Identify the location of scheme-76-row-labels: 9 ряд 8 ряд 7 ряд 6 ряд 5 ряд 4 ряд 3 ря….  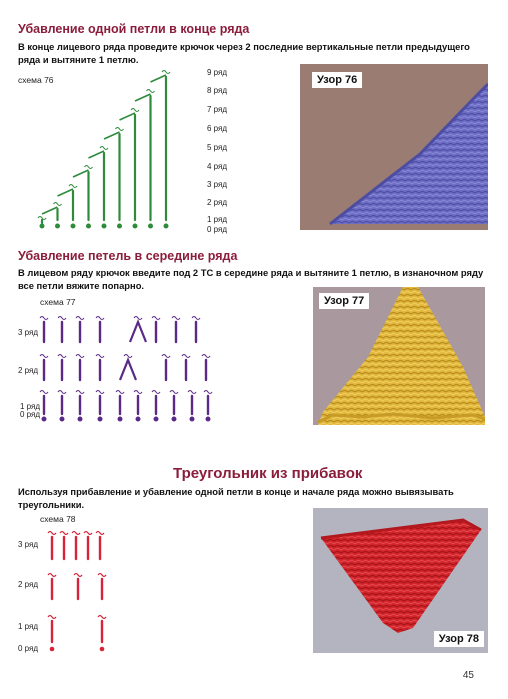
(232, 153).